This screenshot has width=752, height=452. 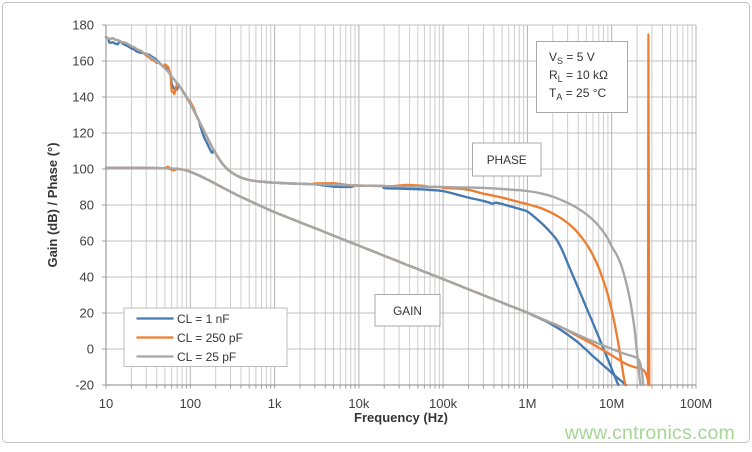 What do you see at coordinates (649, 433) in the screenshot?
I see `svg-text: www.cntronics.com` at bounding box center [649, 433].